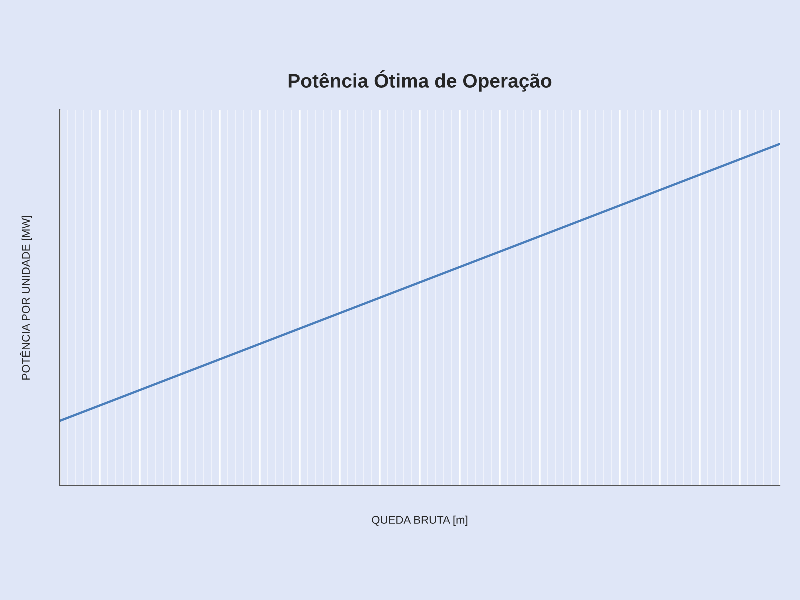 This screenshot has height=600, width=800. What do you see at coordinates (420, 521) in the screenshot?
I see `x-axis-title: QUEDA BRUTA [m]` at bounding box center [420, 521].